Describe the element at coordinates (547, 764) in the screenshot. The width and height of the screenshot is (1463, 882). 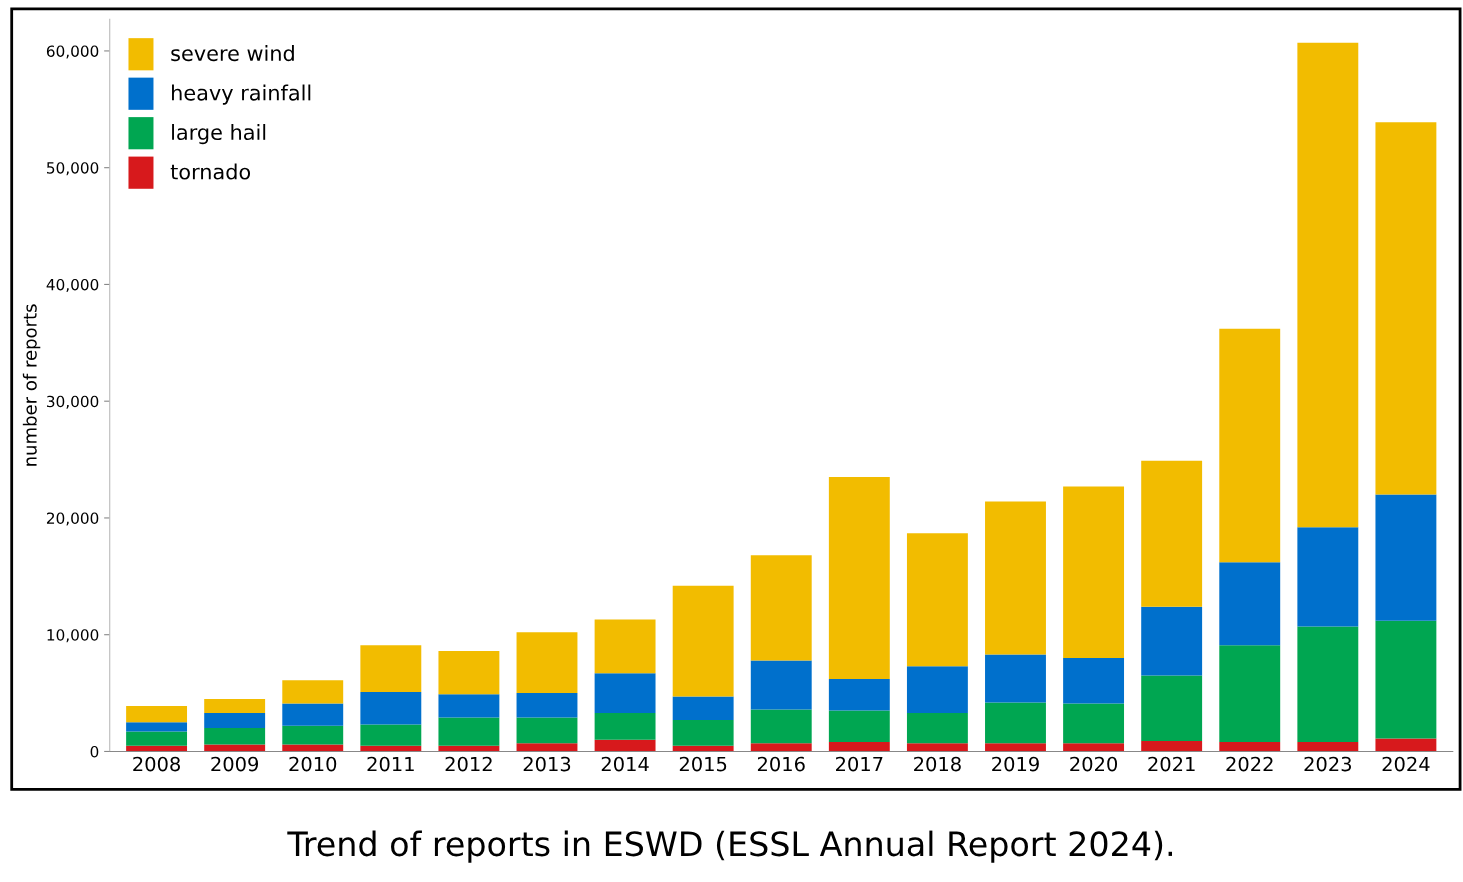
I see `x-tick-label: 2013` at that location.